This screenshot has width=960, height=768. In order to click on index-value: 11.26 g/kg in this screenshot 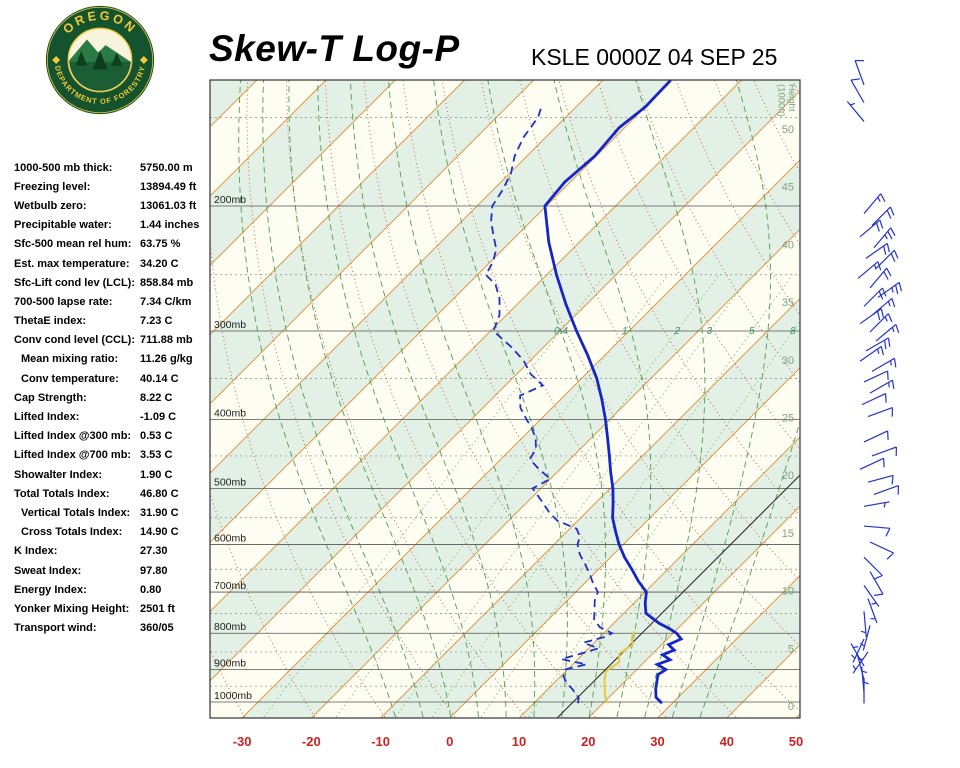, I will do `click(166, 359)`.